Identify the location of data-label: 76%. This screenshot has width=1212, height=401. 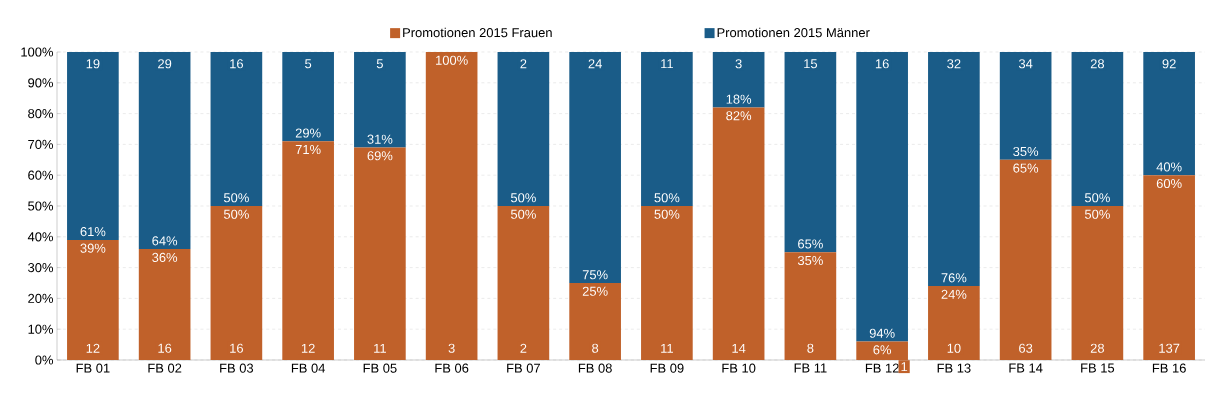
(954, 278).